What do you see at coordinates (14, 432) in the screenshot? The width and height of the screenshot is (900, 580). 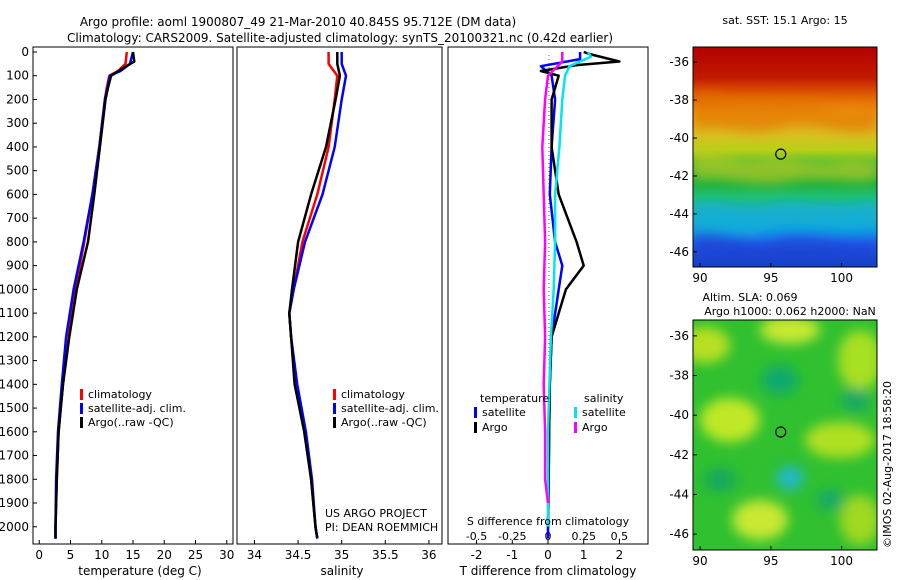 I see `depth-tick-label: 1600` at bounding box center [14, 432].